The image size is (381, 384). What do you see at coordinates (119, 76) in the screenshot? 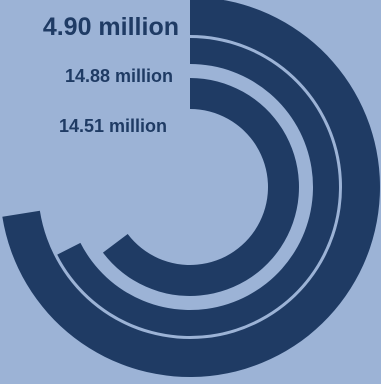
I see `data-label-middle: 14.88 million` at bounding box center [119, 76].